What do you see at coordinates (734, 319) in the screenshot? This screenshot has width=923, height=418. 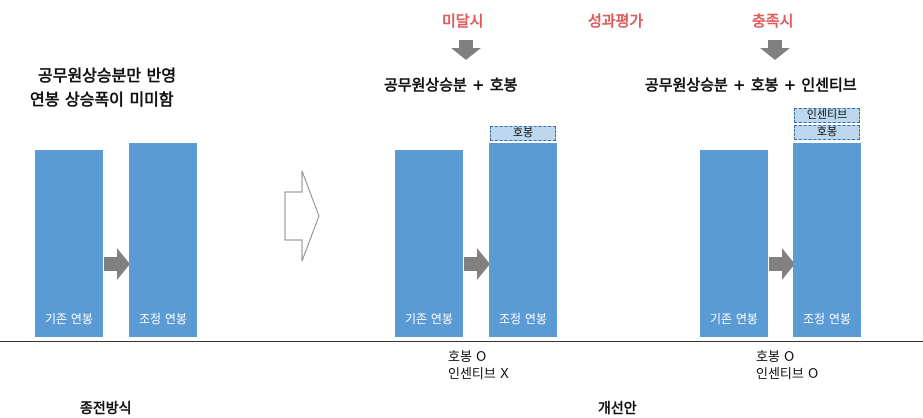 I see `right-bar-before-label: 기존 연봉` at bounding box center [734, 319].